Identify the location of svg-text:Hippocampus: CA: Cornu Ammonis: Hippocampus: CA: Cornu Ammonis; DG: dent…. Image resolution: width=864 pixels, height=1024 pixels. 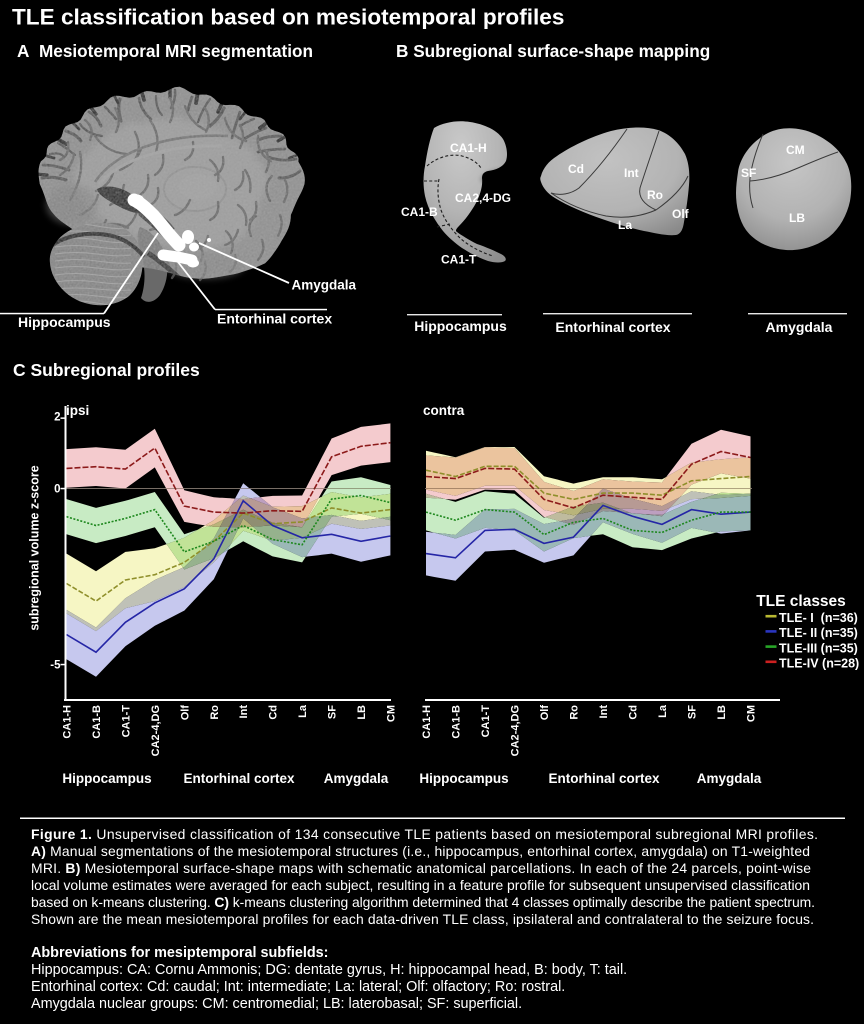
(329, 970).